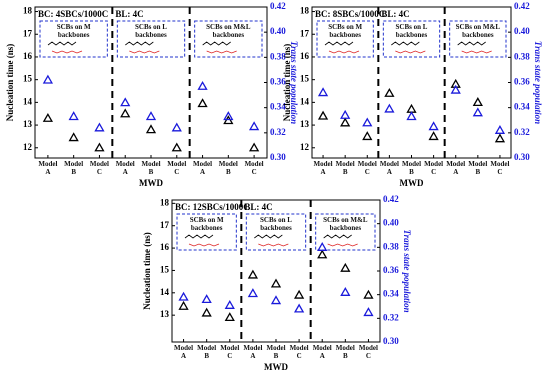 This screenshot has width=550, height=372. I want to click on y-tick-label: 16, so click(28, 56).